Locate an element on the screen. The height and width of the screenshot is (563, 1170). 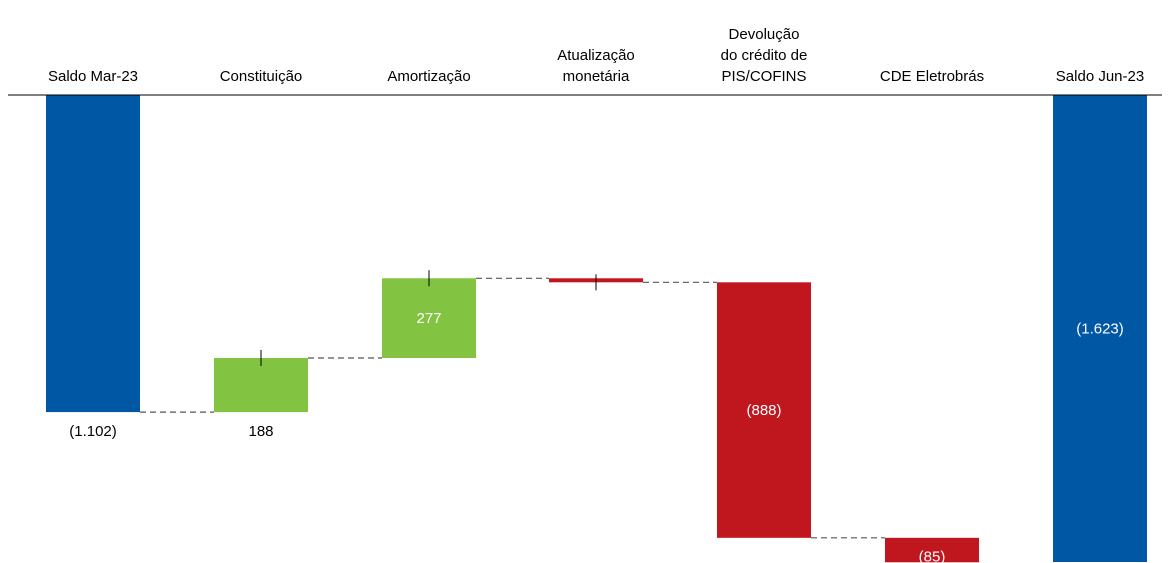
category-label-line: Saldo Mar-23 is located at coordinates (93, 76).